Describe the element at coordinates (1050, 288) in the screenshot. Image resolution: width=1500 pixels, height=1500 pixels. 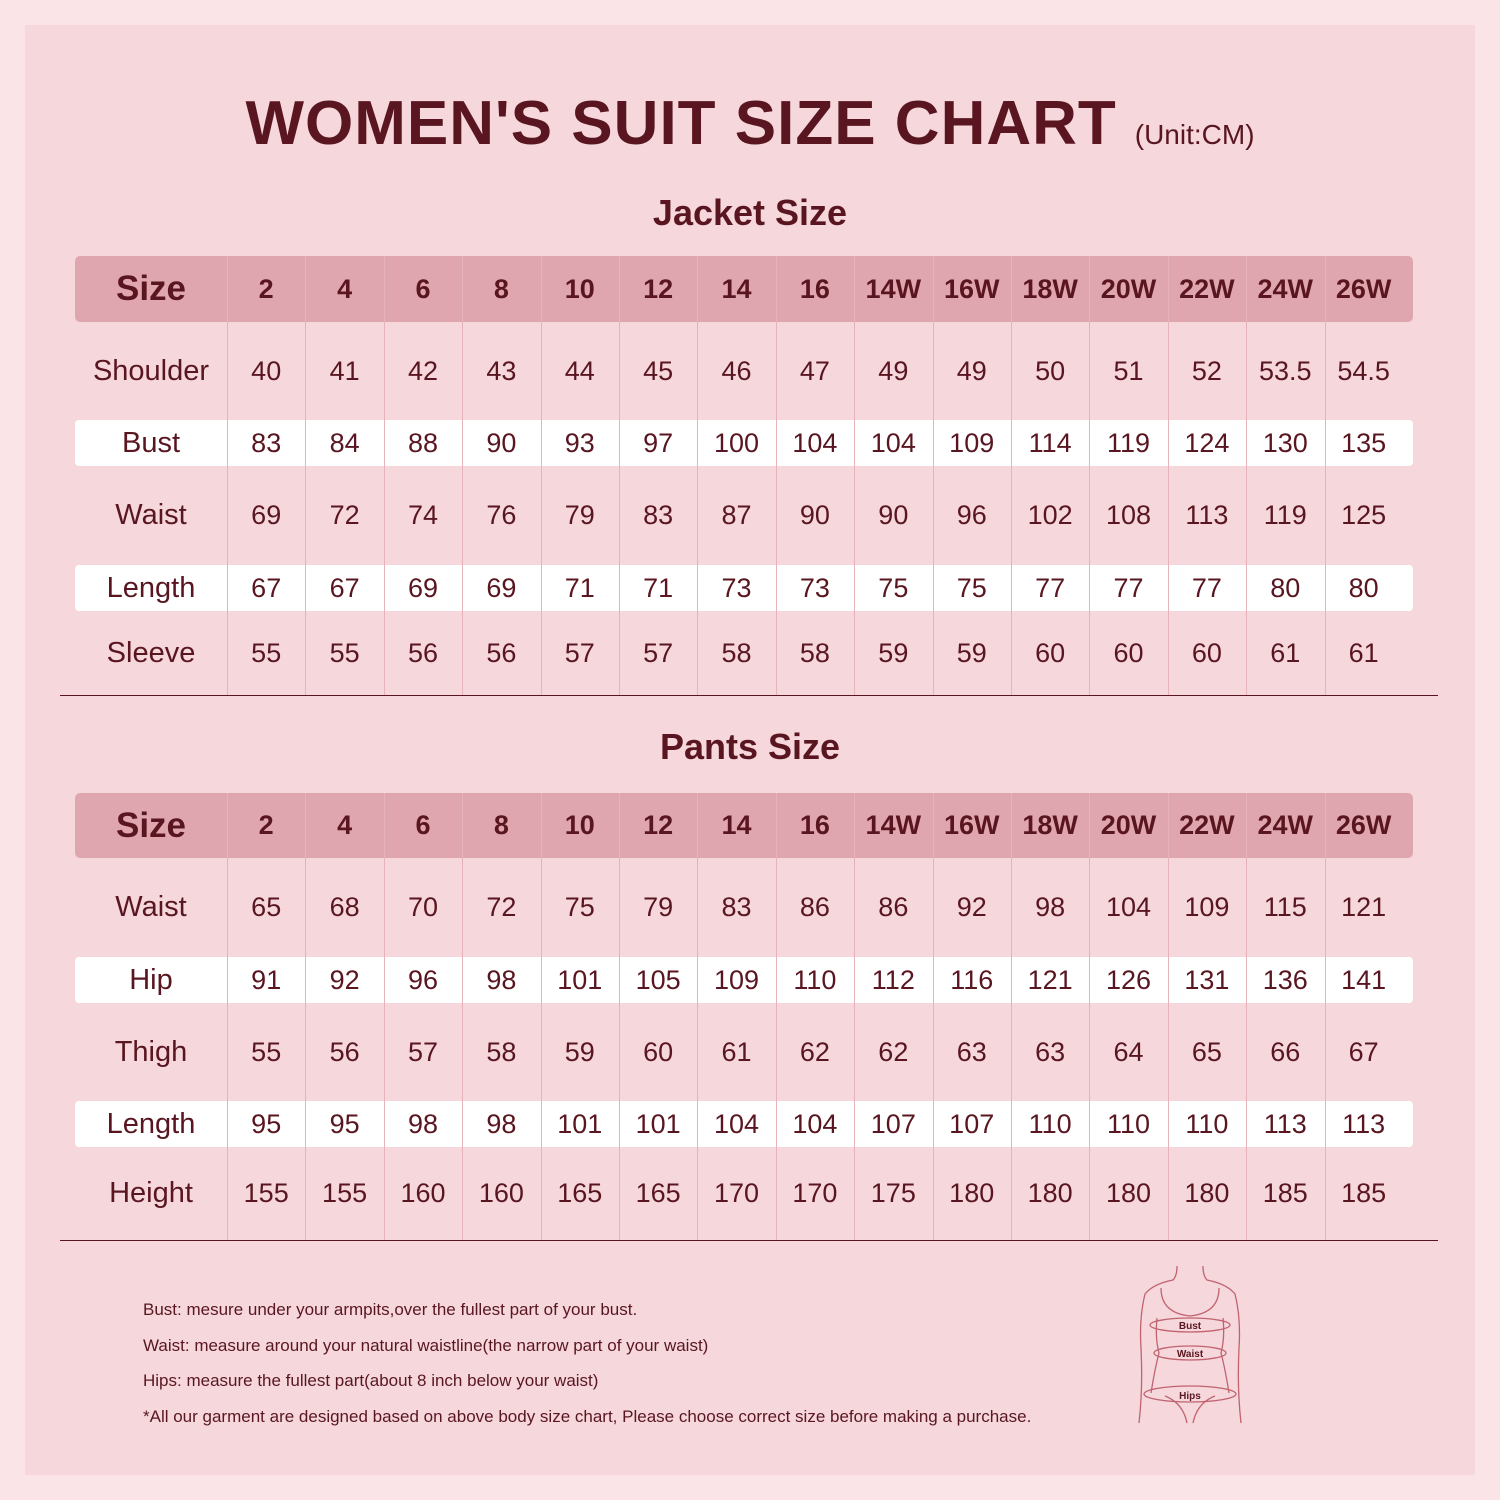
I see `size-column-header: 18W` at that location.